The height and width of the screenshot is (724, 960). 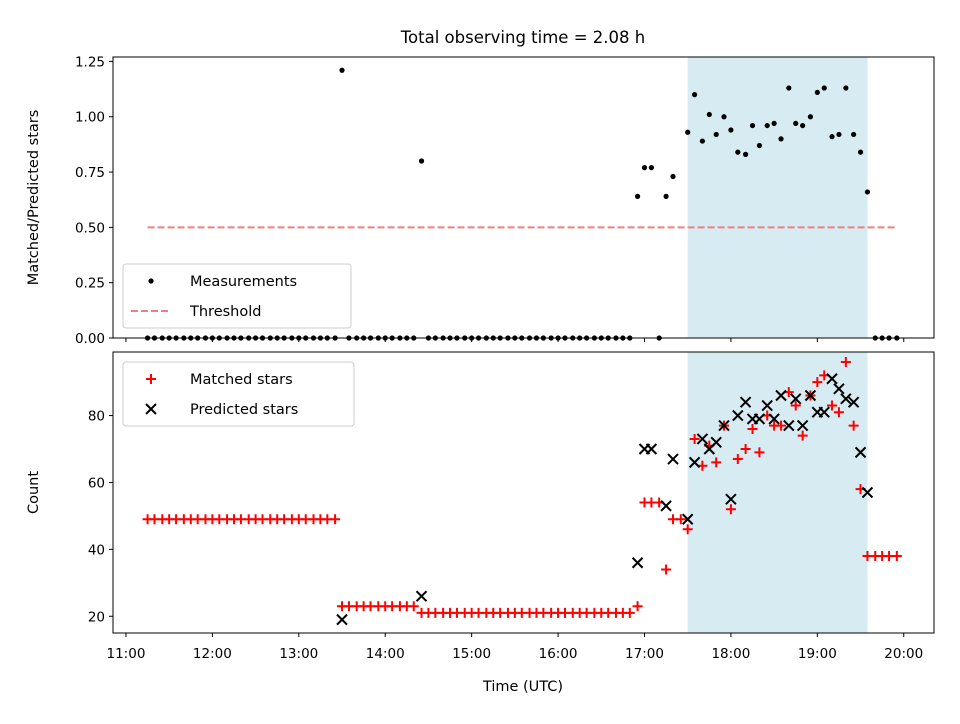 I want to click on x-tick-label: 15:00, so click(x=471, y=654).